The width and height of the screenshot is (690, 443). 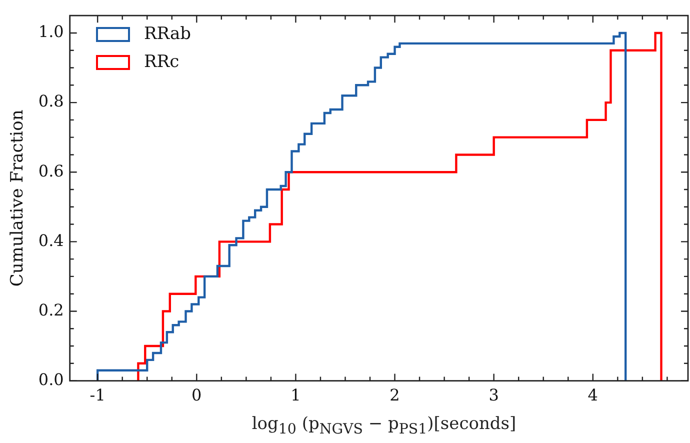 I want to click on x-tick-label: 2, so click(x=395, y=395).